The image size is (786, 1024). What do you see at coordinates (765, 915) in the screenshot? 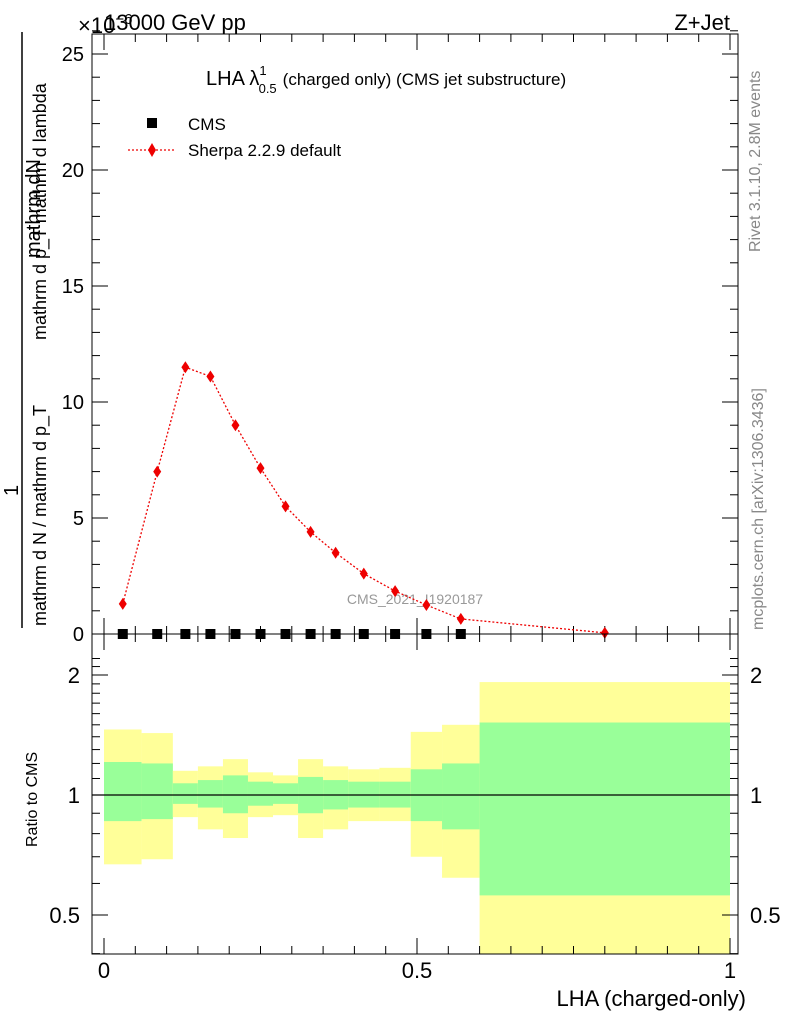
I see `ratio-y-tick-label-right: 0.5` at bounding box center [765, 915].